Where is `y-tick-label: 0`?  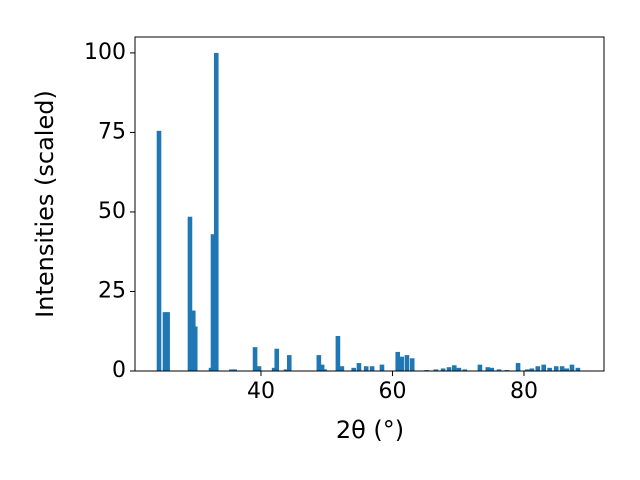
y-tick-label: 0 is located at coordinates (119, 370).